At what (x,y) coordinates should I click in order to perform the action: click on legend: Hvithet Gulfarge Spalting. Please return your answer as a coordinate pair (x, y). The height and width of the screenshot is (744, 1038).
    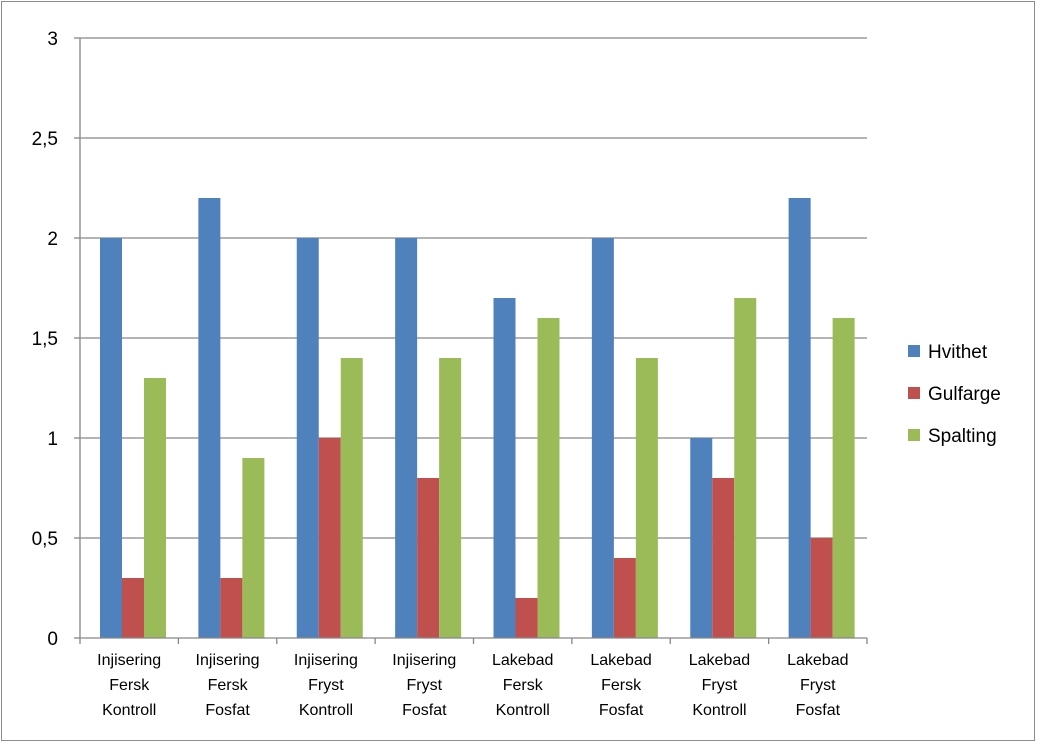
    Looking at the image, I should click on (954, 394).